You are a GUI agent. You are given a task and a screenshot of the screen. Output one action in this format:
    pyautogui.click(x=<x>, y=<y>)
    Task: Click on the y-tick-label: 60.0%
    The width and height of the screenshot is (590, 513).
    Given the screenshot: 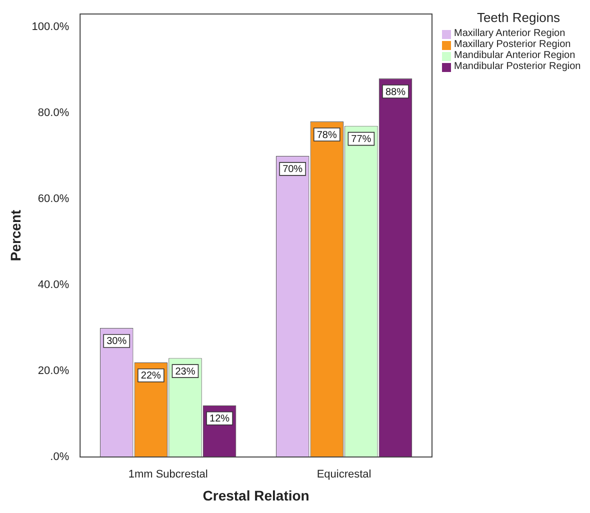 What is the action you would take?
    pyautogui.click(x=54, y=198)
    